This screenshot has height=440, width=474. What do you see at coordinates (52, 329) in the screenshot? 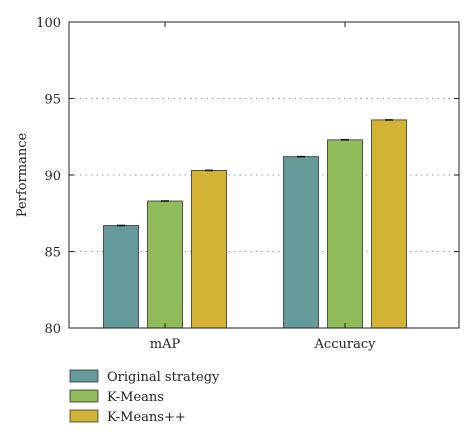
I see `y-tick-label: 80` at bounding box center [52, 329].